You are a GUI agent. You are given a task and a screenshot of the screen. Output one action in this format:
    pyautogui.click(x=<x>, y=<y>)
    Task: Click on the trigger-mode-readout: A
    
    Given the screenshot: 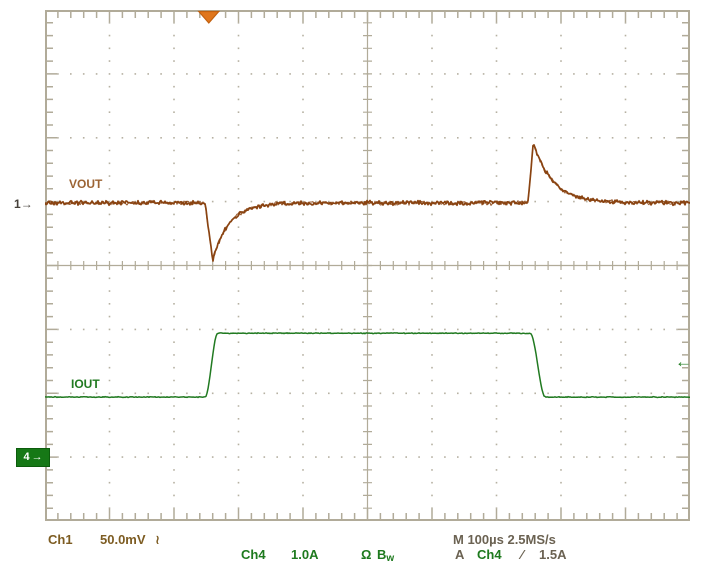 What is the action you would take?
    pyautogui.click(x=460, y=554)
    